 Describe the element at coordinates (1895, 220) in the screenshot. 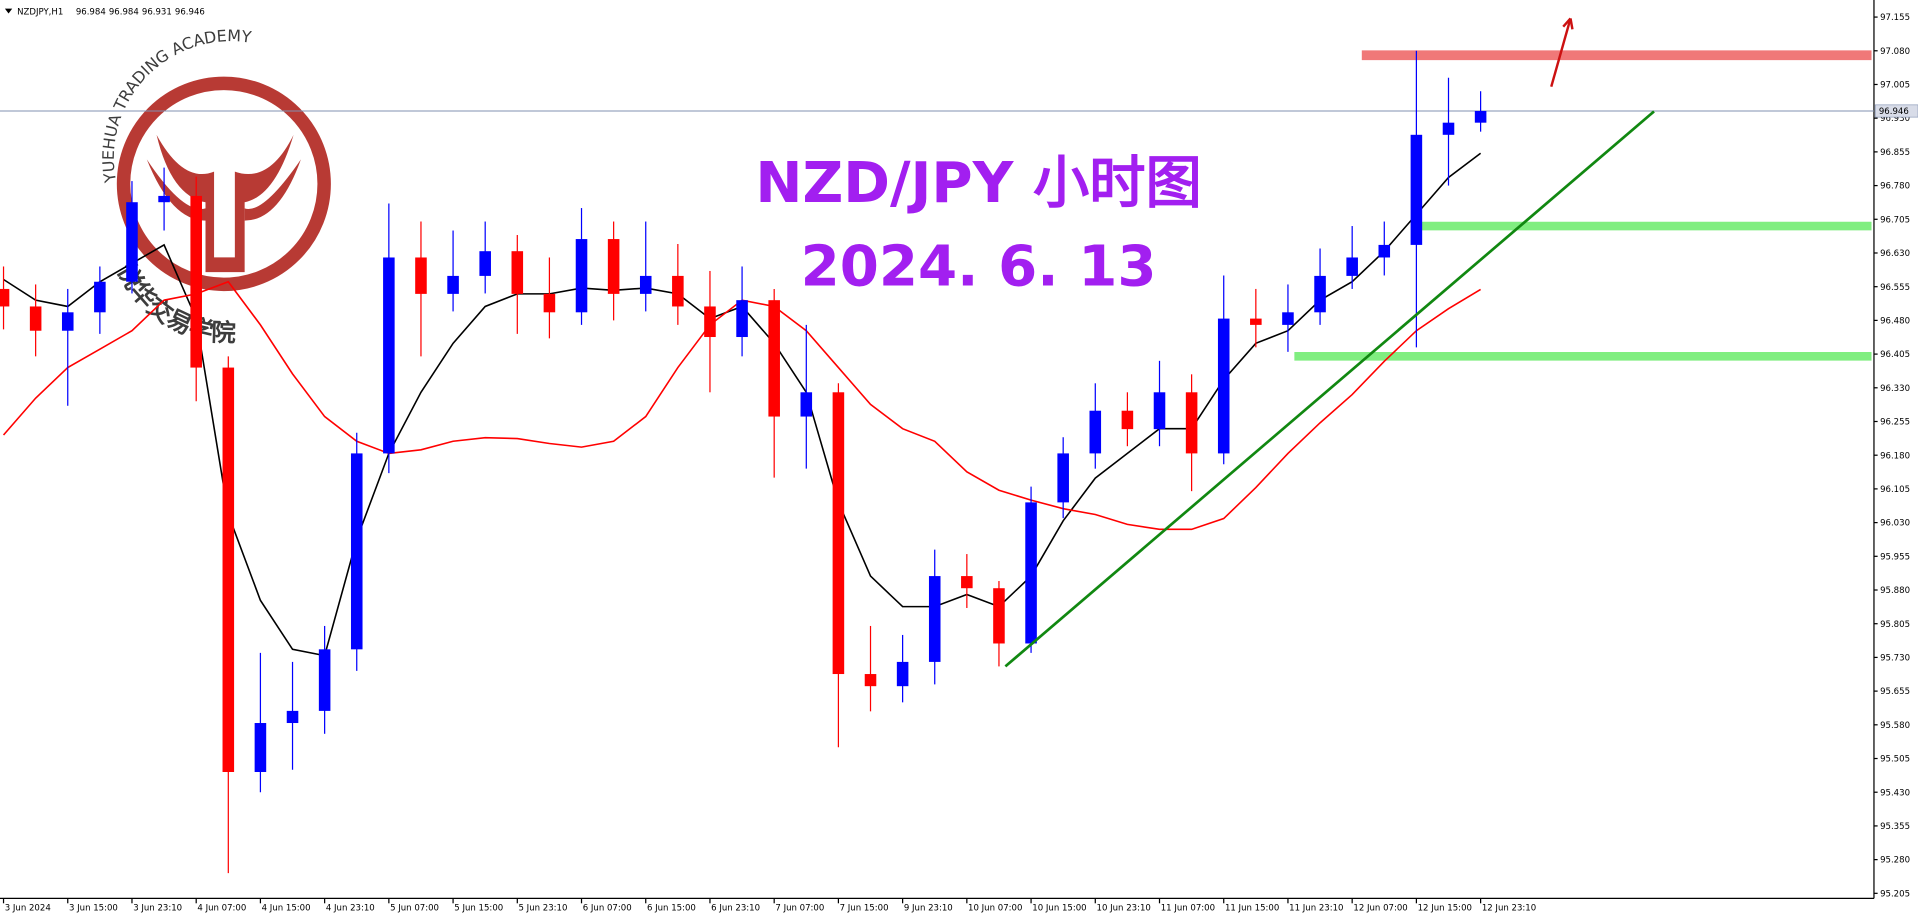

I see `y-tick-label: 96.705` at that location.